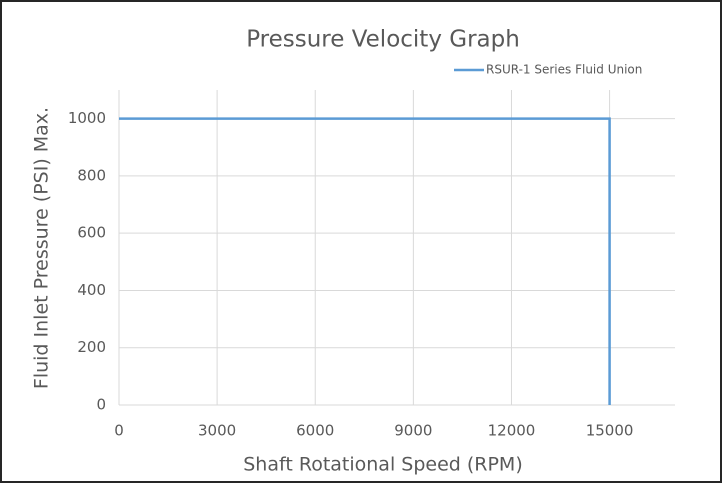 This screenshot has height=483, width=722. What do you see at coordinates (315, 431) in the screenshot?
I see `x-tick-label: 6000` at bounding box center [315, 431].